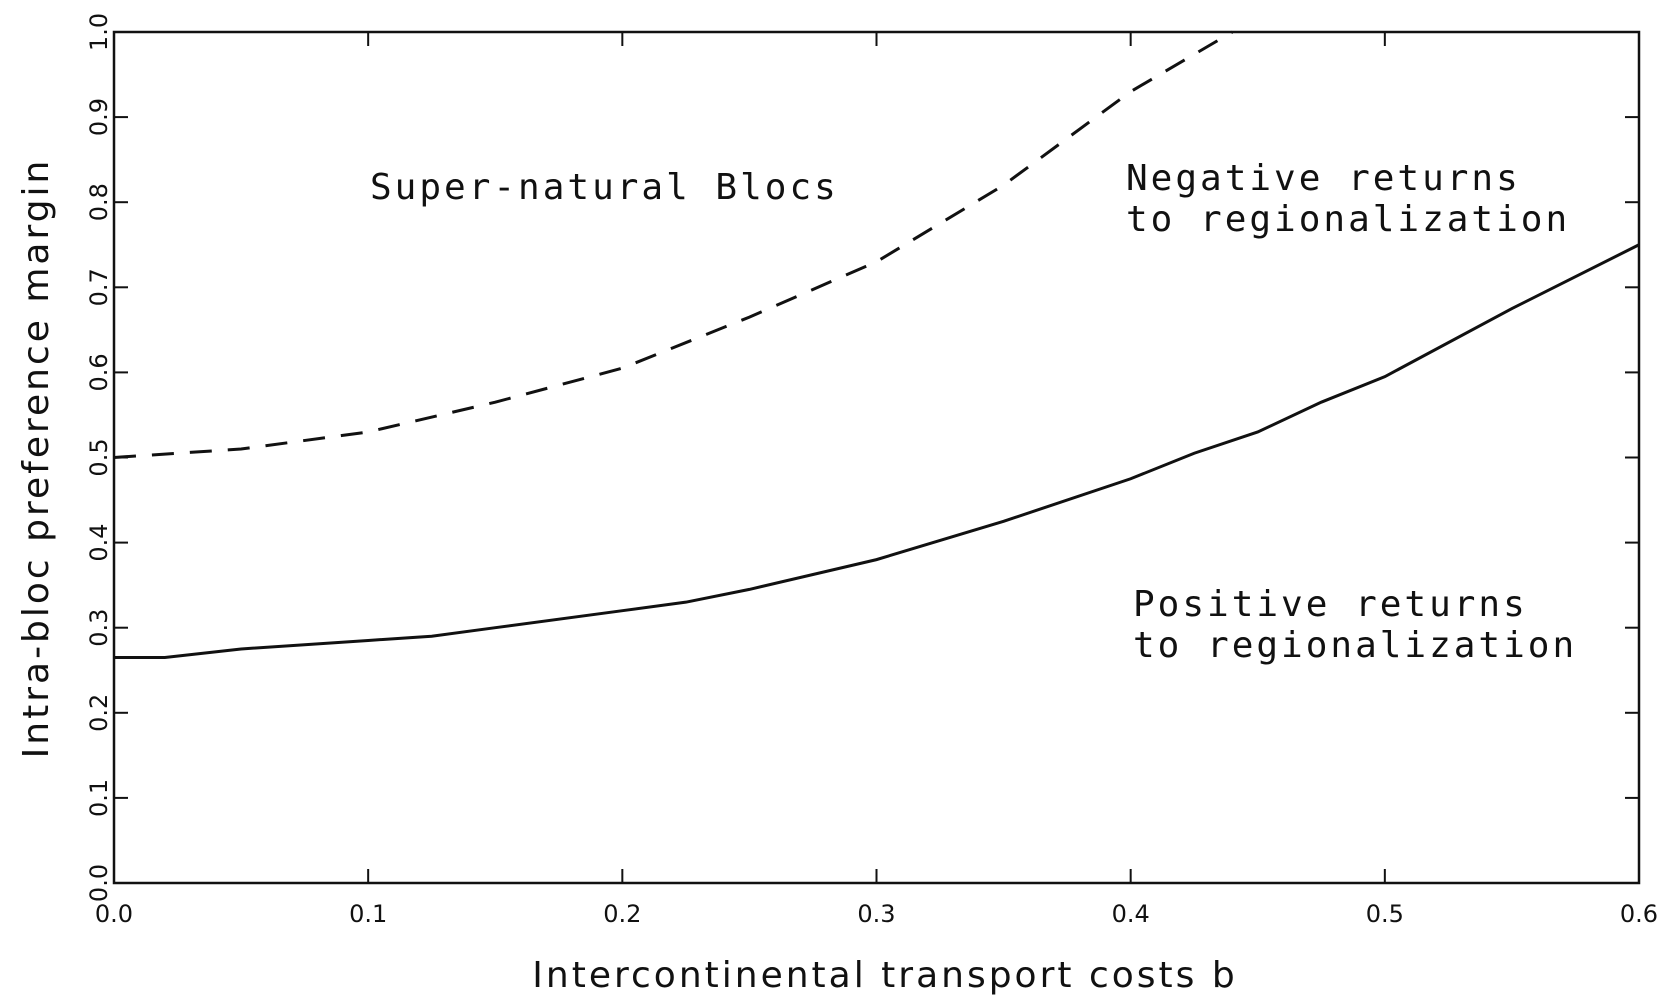 This screenshot has width=1669, height=1003. What do you see at coordinates (1323, 178) in the screenshot?
I see `annotation: Negative returns` at bounding box center [1323, 178].